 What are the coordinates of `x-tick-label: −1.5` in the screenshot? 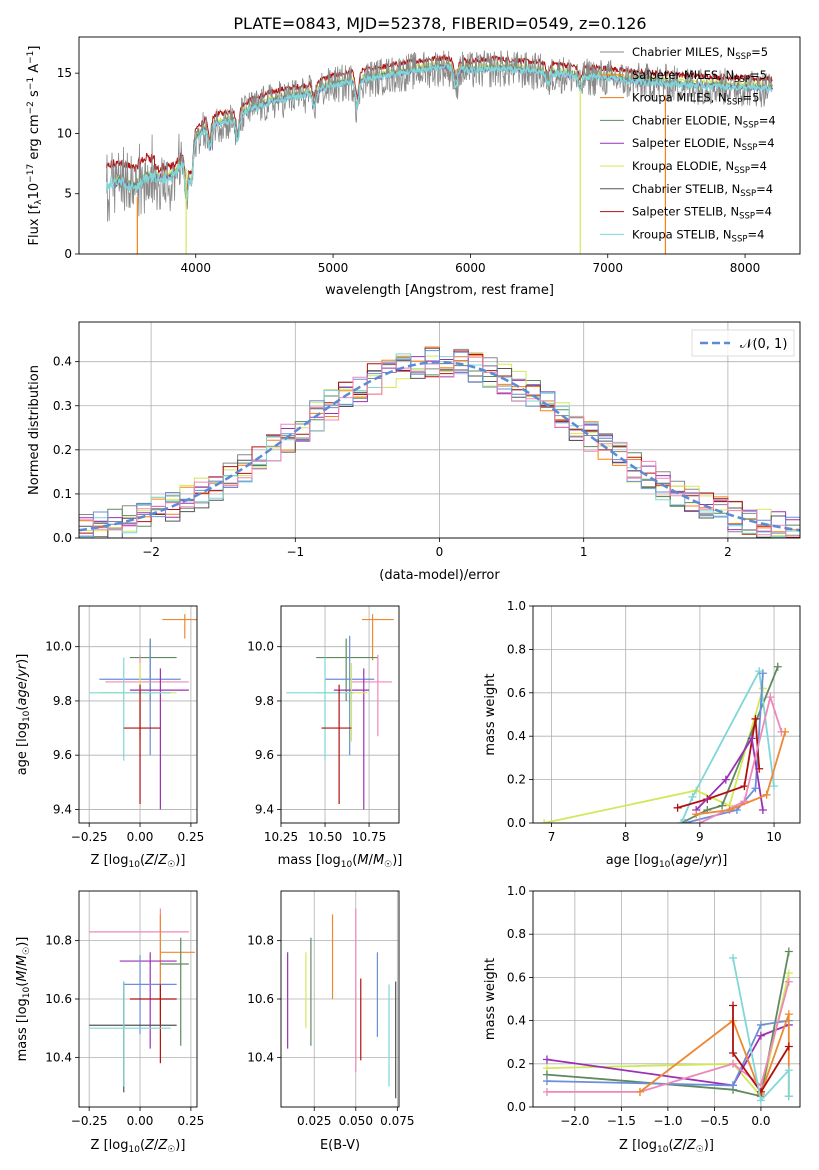 It's located at (621, 1121).